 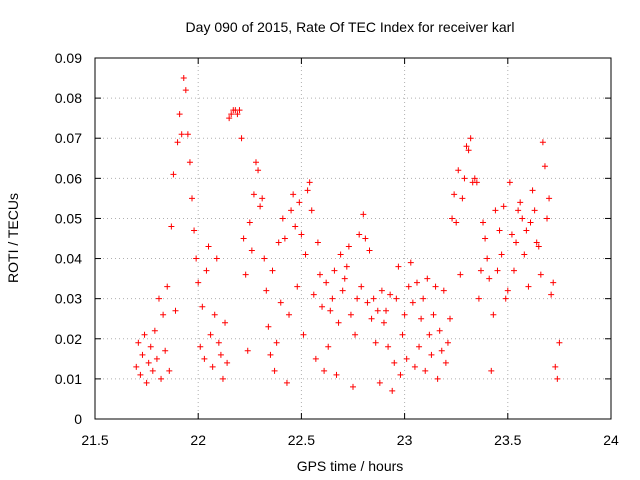 I want to click on x-tick-label: 21.5, so click(x=94, y=440).